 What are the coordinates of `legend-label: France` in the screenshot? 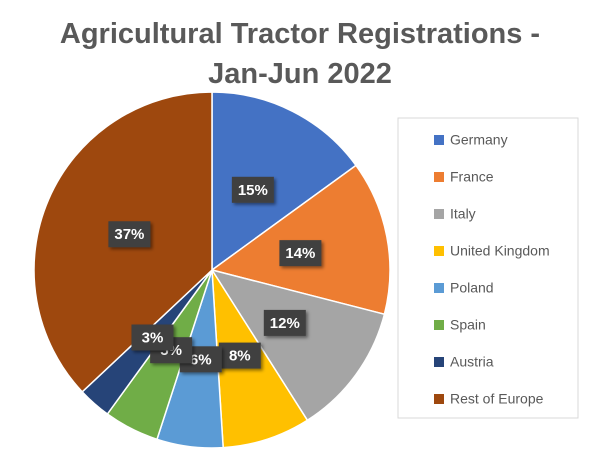 It's located at (472, 177).